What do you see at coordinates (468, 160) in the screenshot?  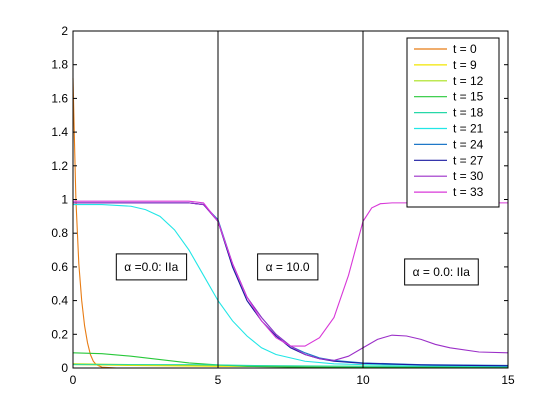 I see `legend-label: t = 27` at bounding box center [468, 160].